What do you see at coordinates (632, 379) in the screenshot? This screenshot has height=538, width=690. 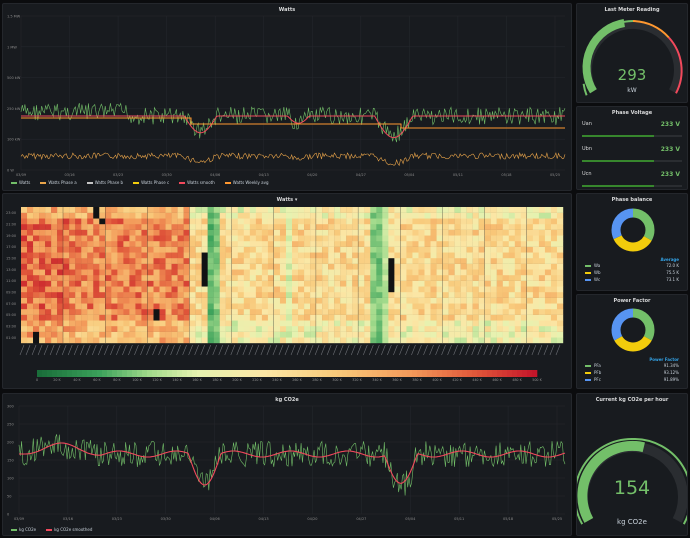 I see `legend-row-pfc: PFc 91.89%` at bounding box center [632, 379].